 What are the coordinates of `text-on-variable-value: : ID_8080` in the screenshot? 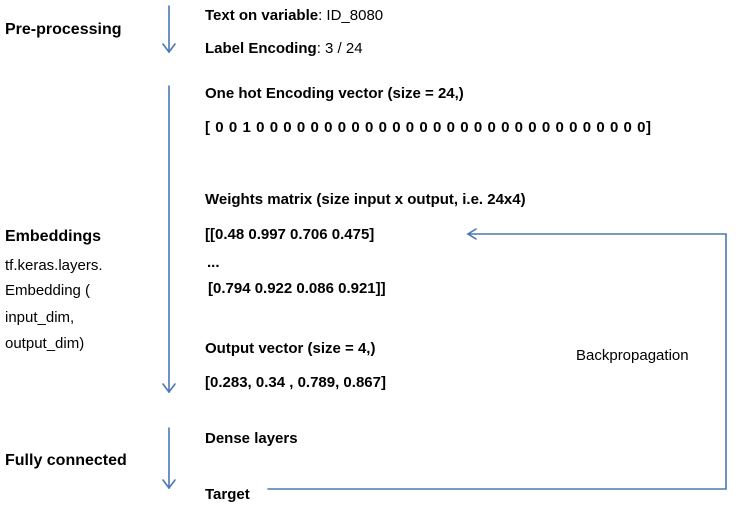 It's located at (351, 15).